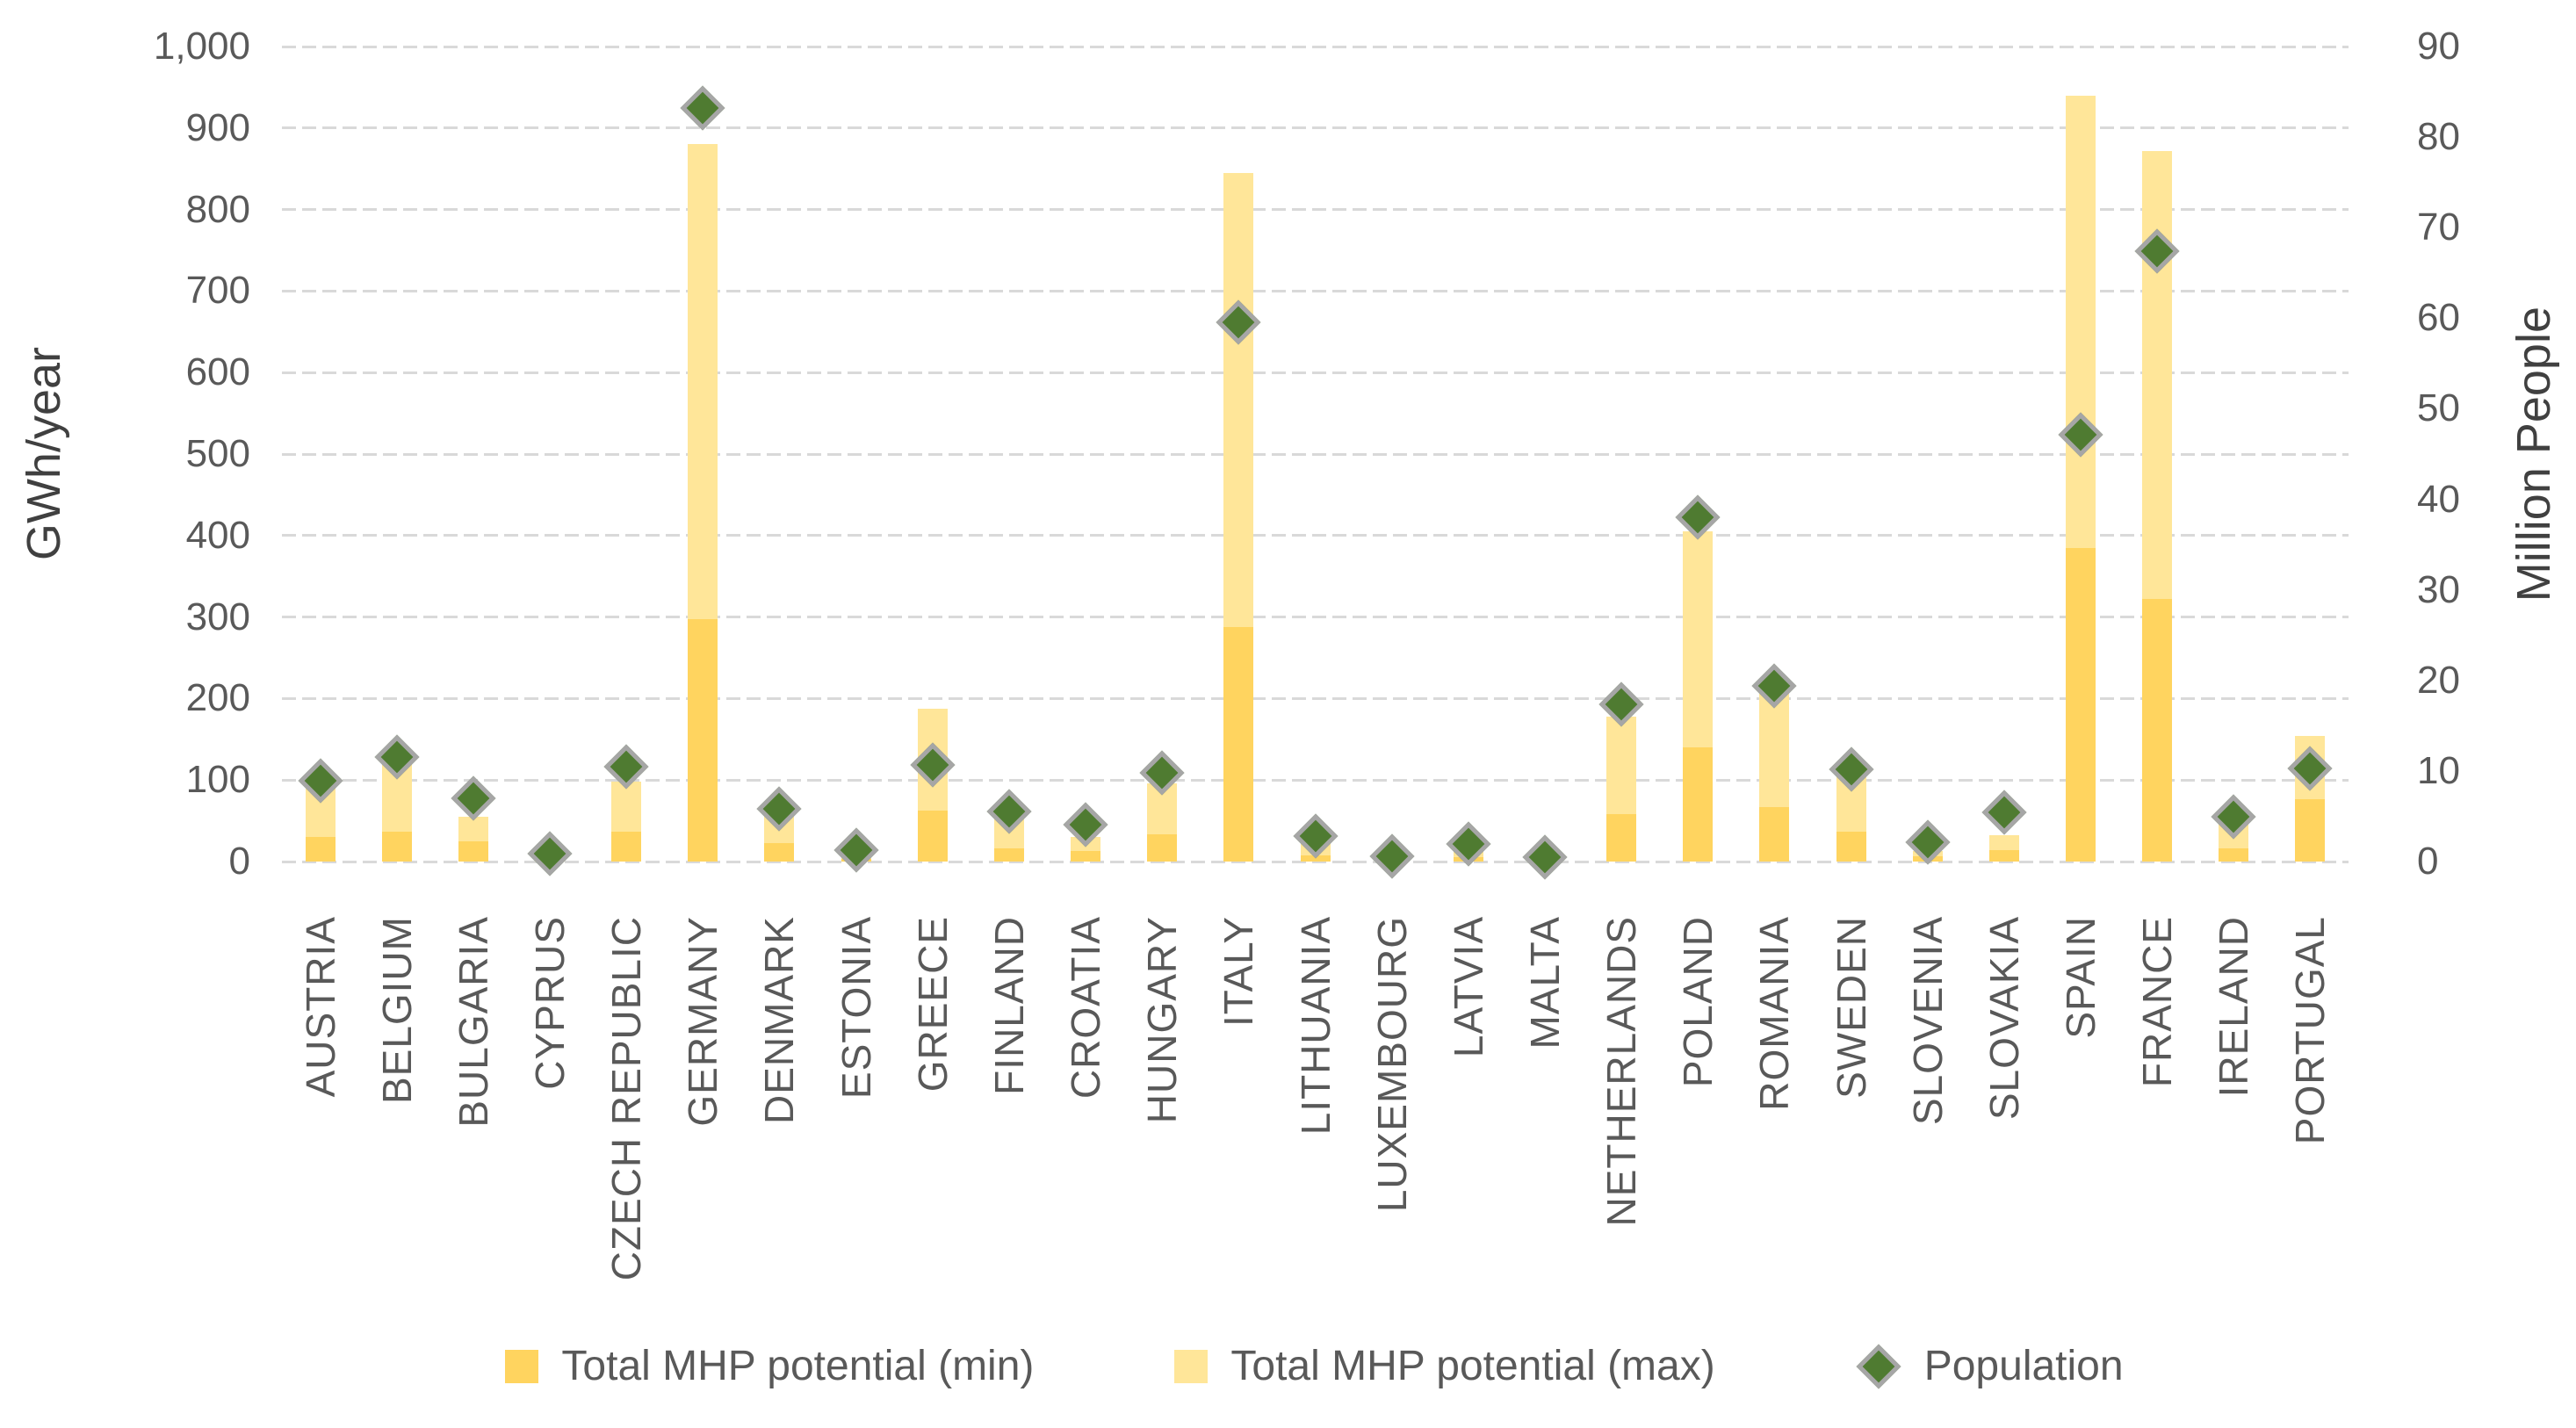  I want to click on bar-min-hungary, so click(1162, 848).